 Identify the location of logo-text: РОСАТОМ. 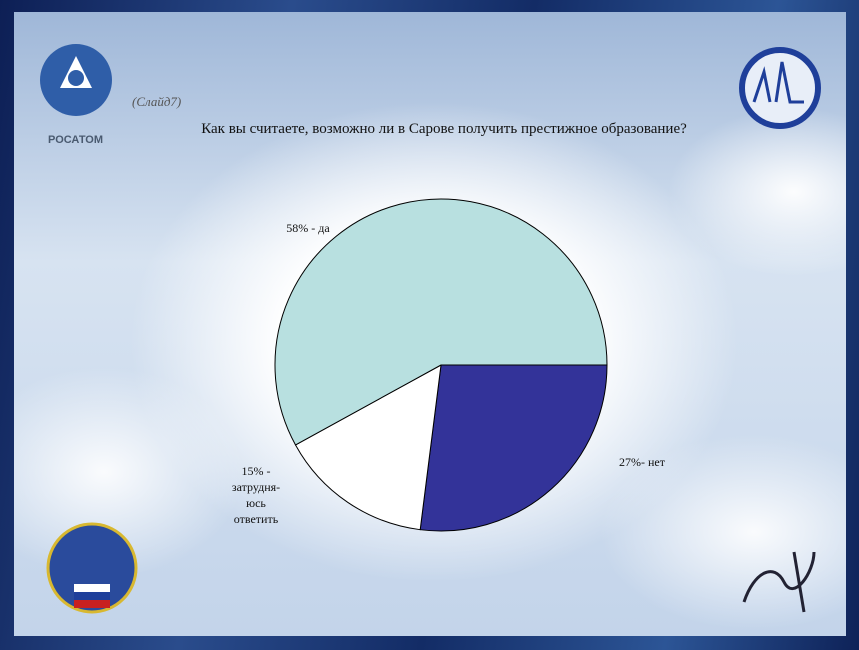
(75, 140).